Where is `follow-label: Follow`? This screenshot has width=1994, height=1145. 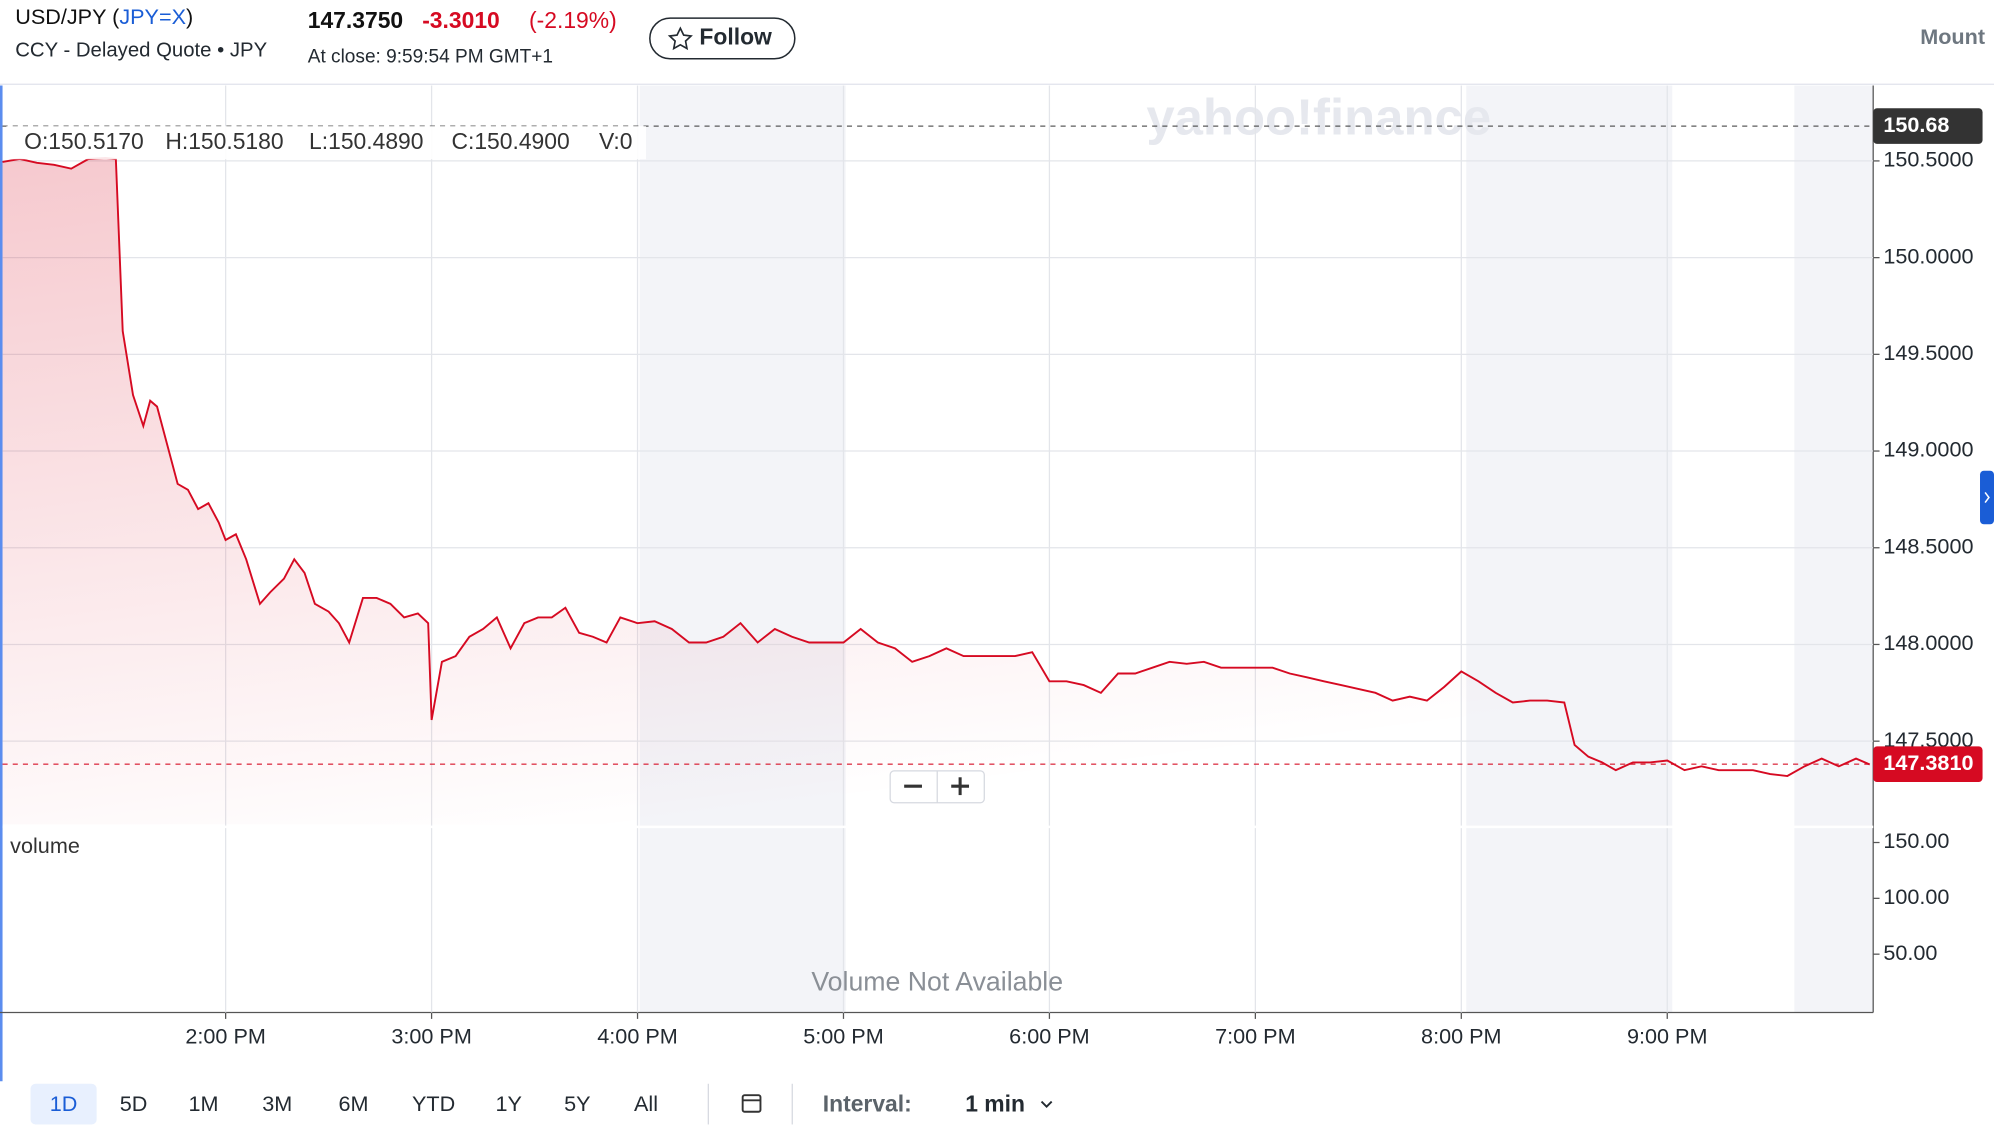
follow-label: Follow is located at coordinates (735, 36).